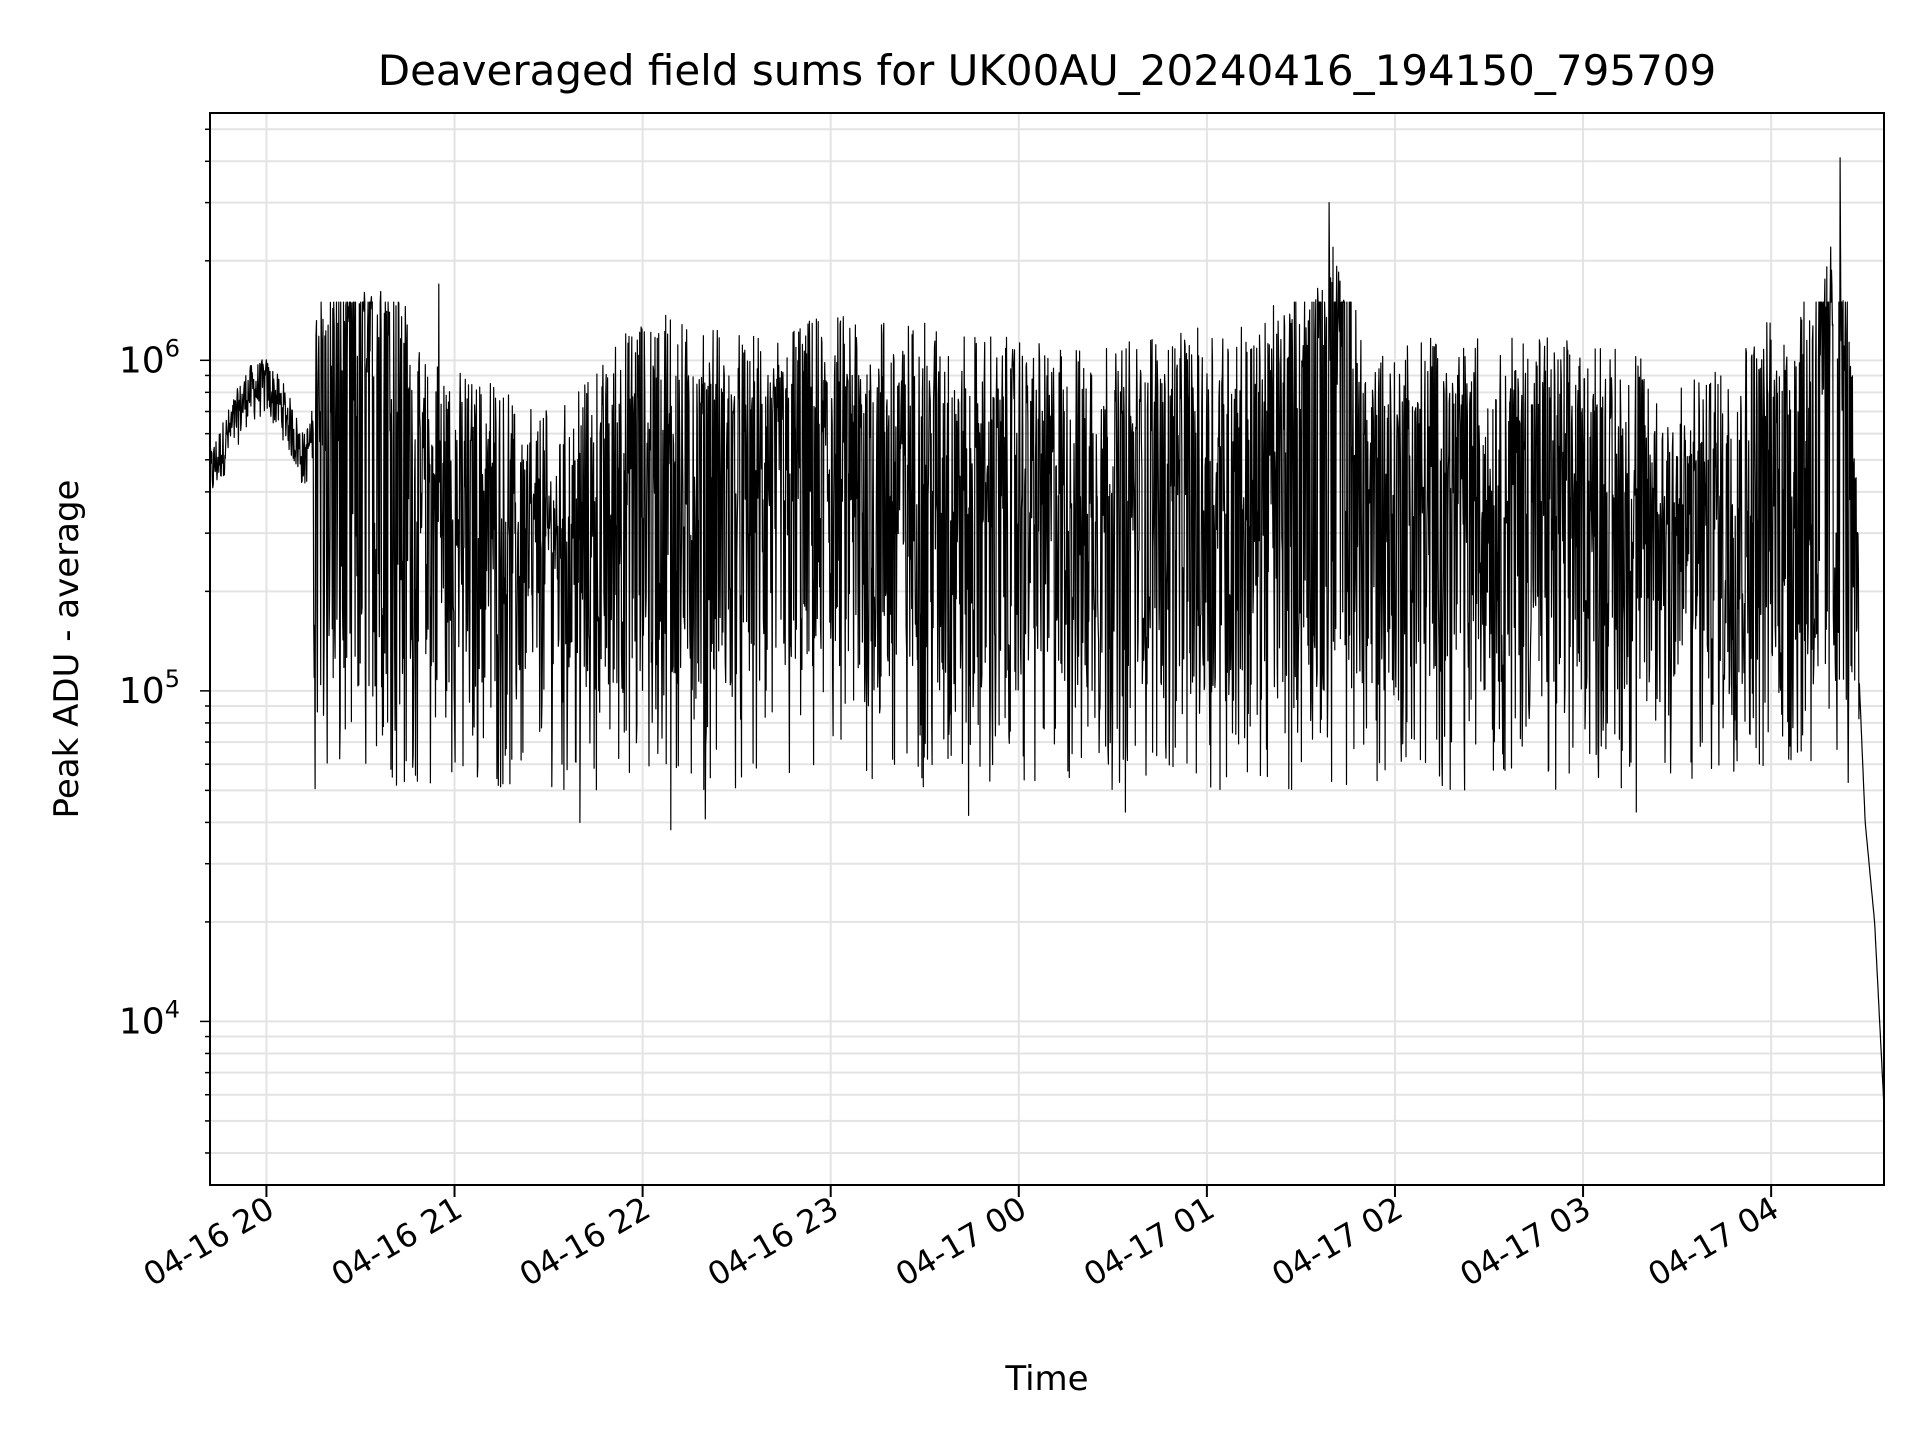 This screenshot has width=1920, height=1440. I want to click on x-tick-label: 04-16 23, so click(773, 1241).